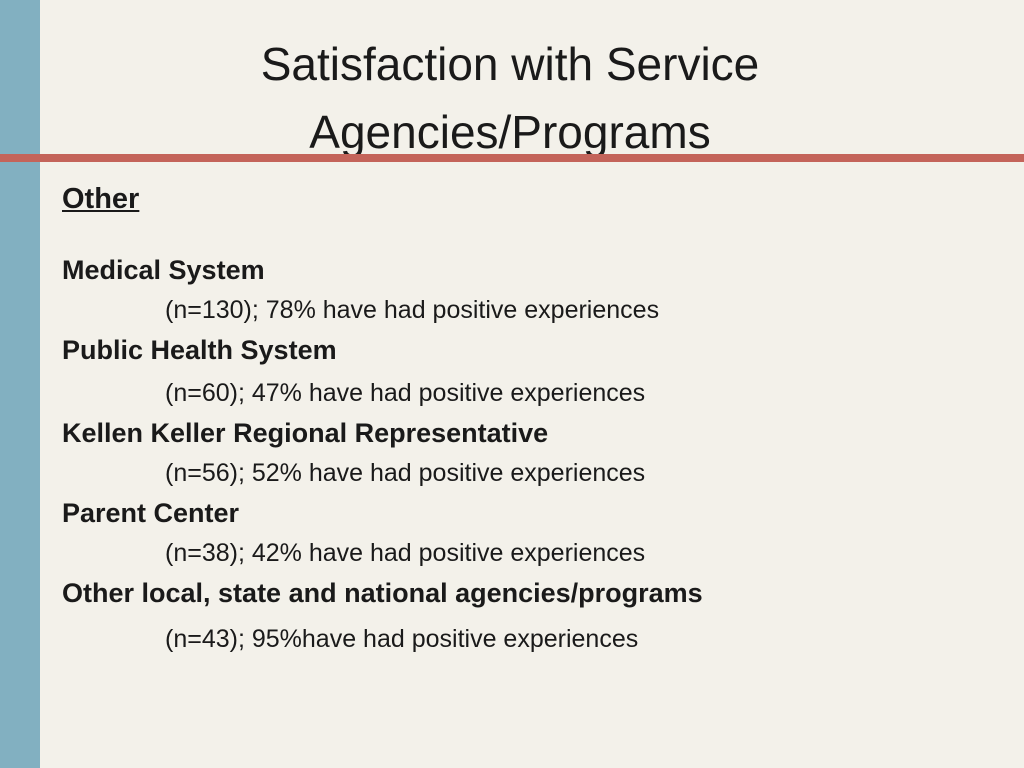  I want to click on title-line-2: Agencies/Programs, so click(510, 132).